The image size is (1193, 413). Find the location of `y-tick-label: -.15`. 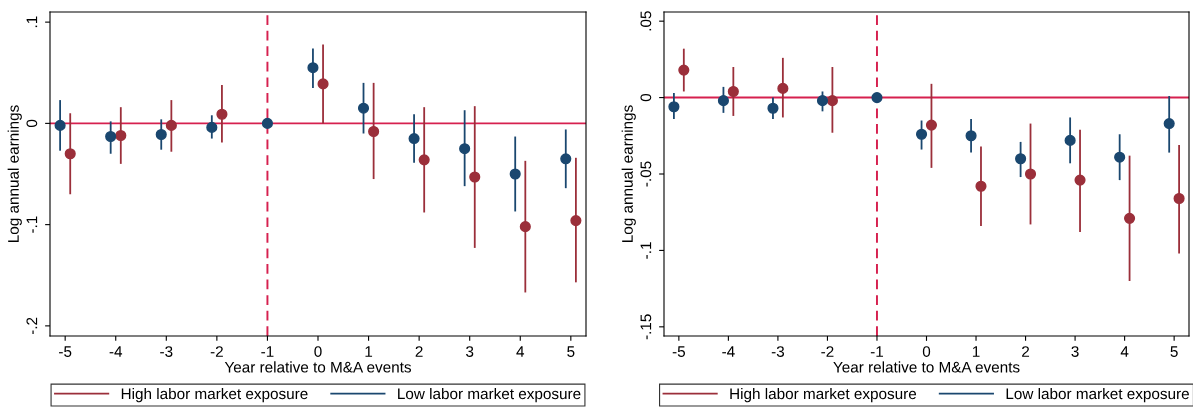

y-tick-label: -.15 is located at coordinates (646, 327).